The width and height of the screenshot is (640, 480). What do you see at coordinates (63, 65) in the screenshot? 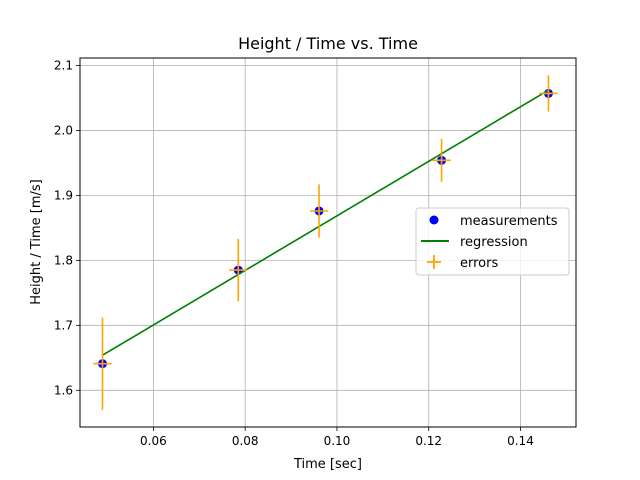
I see `y-tick-label: 2.1` at bounding box center [63, 65].